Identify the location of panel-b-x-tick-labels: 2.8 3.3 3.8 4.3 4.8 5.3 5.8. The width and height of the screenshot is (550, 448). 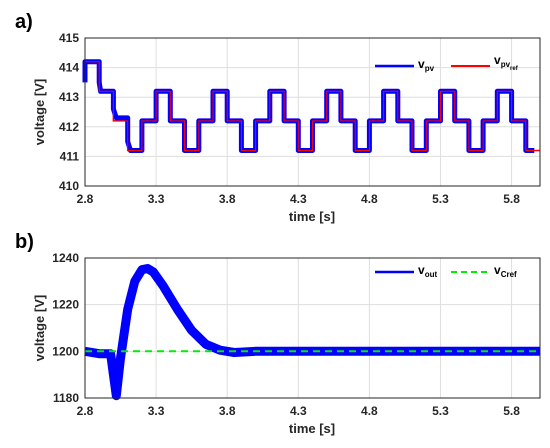
(299, 411).